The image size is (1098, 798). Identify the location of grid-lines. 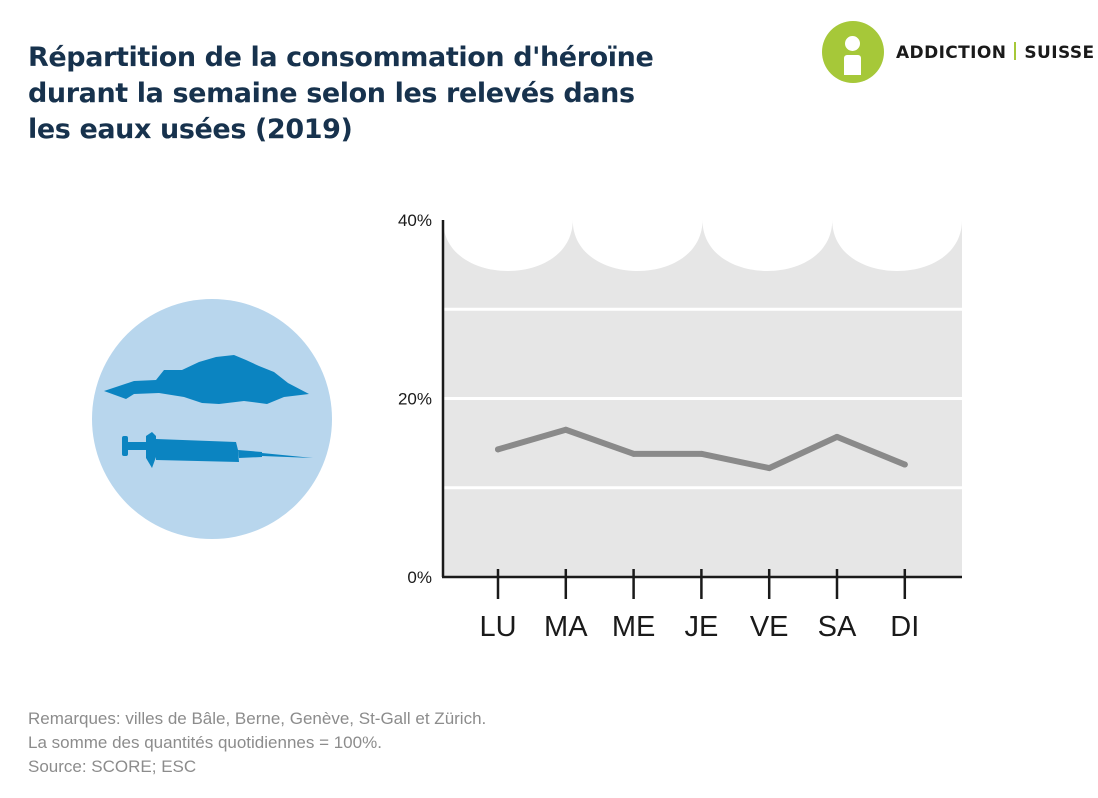
(702, 398).